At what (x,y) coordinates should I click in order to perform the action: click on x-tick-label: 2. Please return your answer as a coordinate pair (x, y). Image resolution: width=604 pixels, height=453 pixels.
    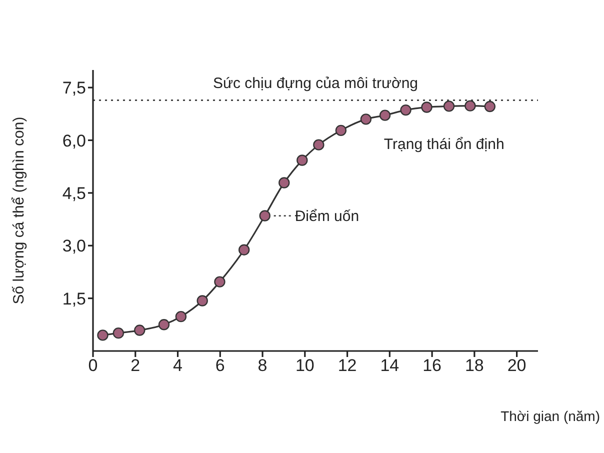
    Looking at the image, I should click on (135, 366).